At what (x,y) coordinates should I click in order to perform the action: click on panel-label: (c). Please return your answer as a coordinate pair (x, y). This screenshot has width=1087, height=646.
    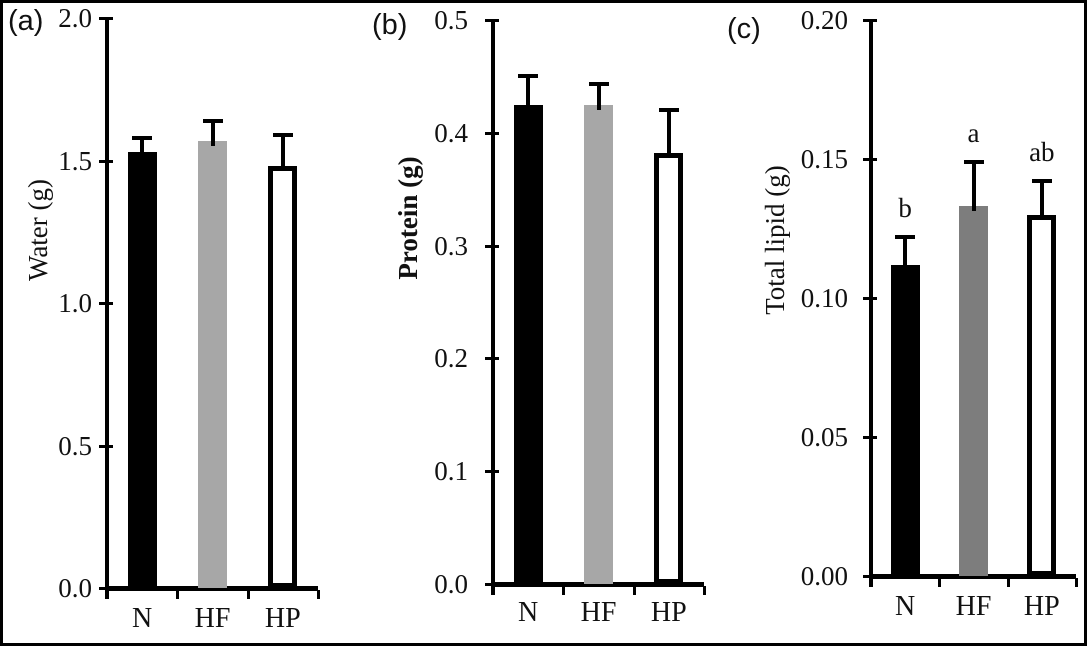
    Looking at the image, I should click on (744, 29).